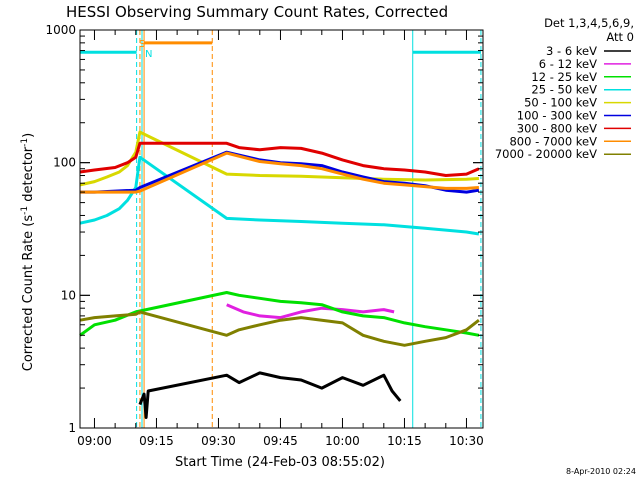 This screenshot has height=480, width=640. What do you see at coordinates (557, 116) in the screenshot?
I see `legend-label: 100 - 300 keV` at bounding box center [557, 116].